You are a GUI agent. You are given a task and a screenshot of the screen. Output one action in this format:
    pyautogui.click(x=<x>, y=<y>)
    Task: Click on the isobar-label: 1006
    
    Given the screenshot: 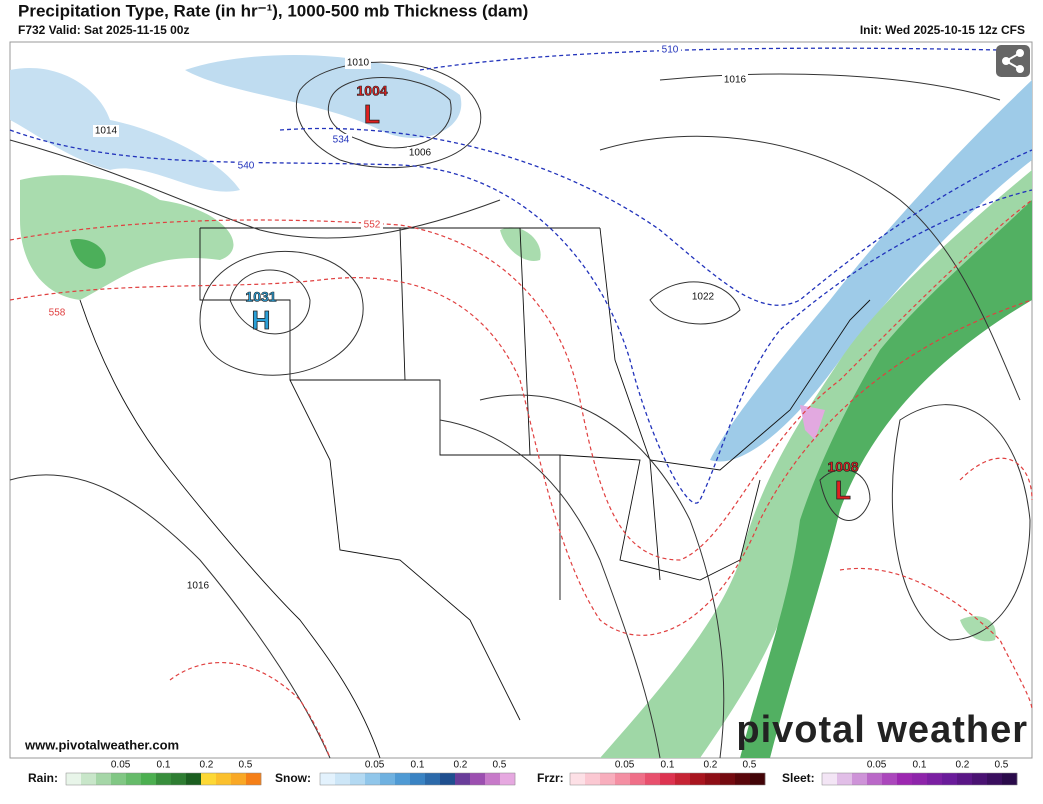 What is the action you would take?
    pyautogui.click(x=420, y=153)
    